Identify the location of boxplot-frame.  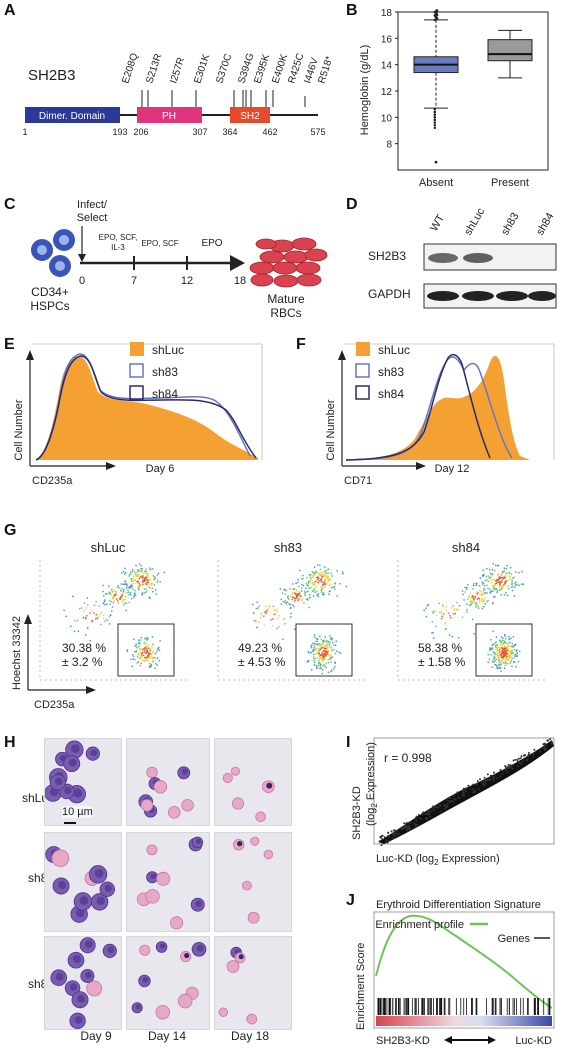
(473, 91).